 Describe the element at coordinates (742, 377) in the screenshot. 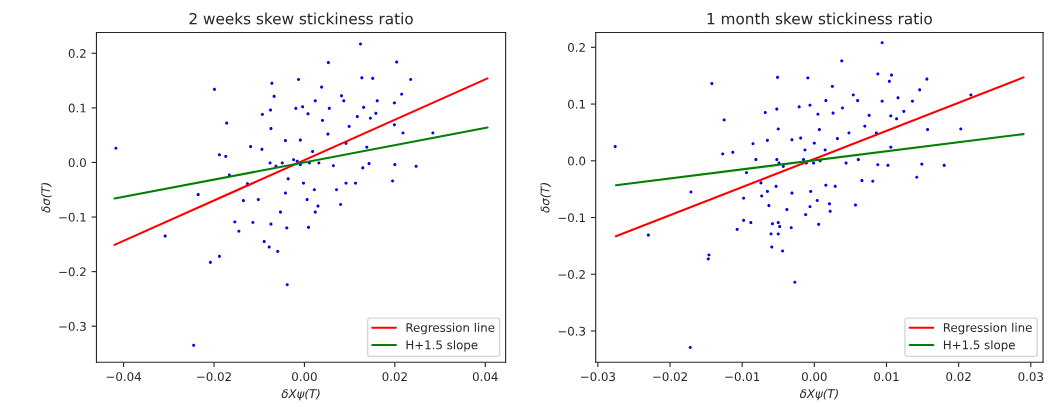

I see `x-tick-label: −0.01` at that location.